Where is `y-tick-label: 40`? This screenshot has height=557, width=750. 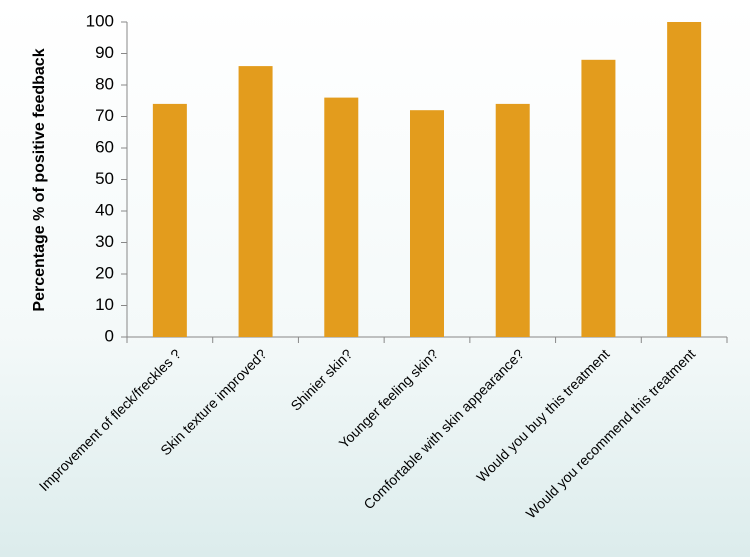
y-tick-label: 40 is located at coordinates (104, 209).